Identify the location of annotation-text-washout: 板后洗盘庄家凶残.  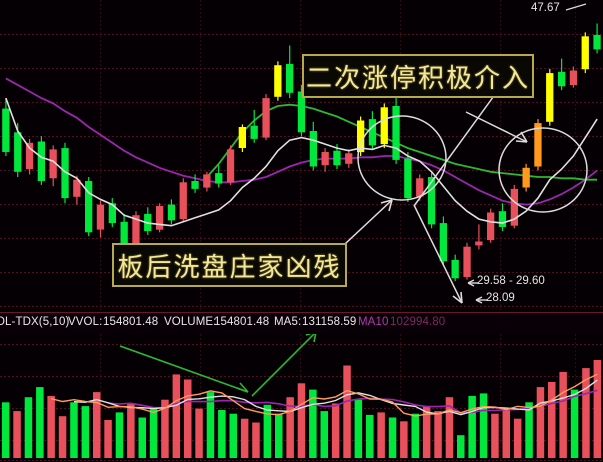
(229, 267).